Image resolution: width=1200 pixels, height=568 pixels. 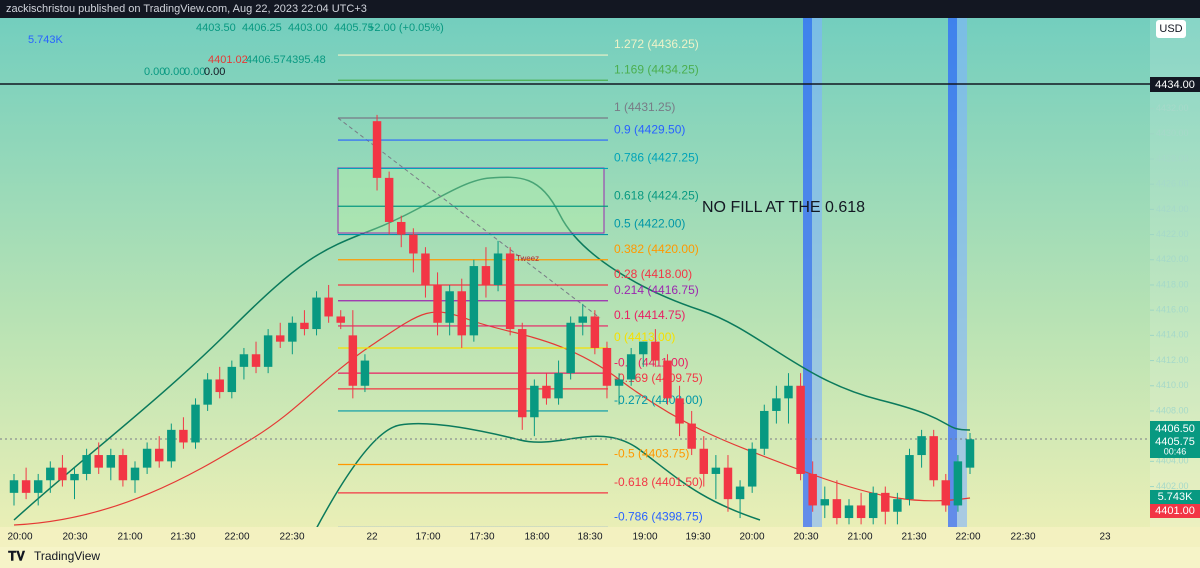 I want to click on price-tick-label: 4418.00, so click(x=1172, y=284).